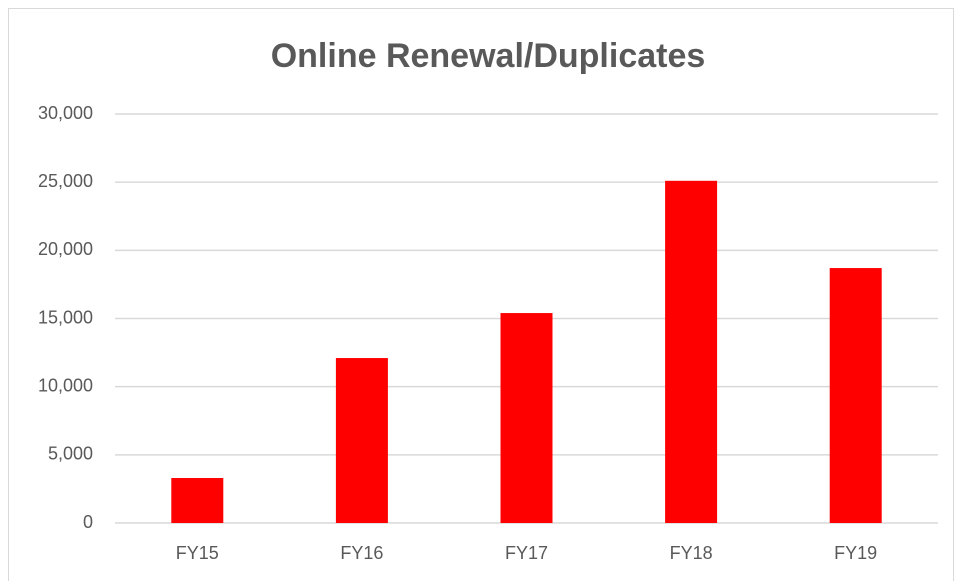 This screenshot has width=957, height=586. I want to click on x-tick-label: FY18, so click(691, 553).